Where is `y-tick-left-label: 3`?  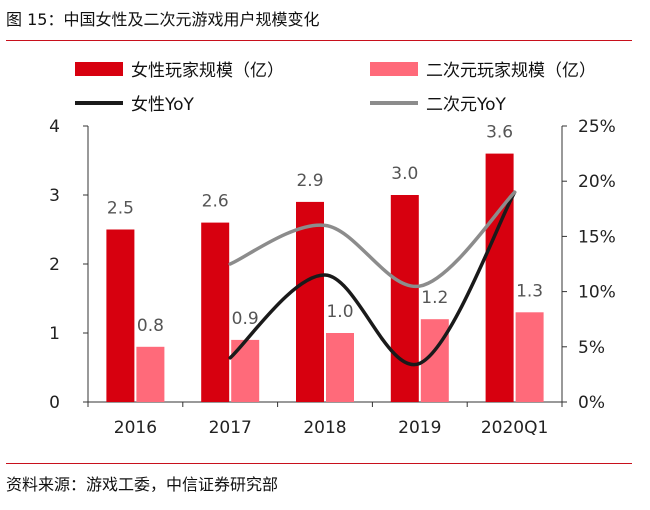
y-tick-left-label: 3 is located at coordinates (54, 196).